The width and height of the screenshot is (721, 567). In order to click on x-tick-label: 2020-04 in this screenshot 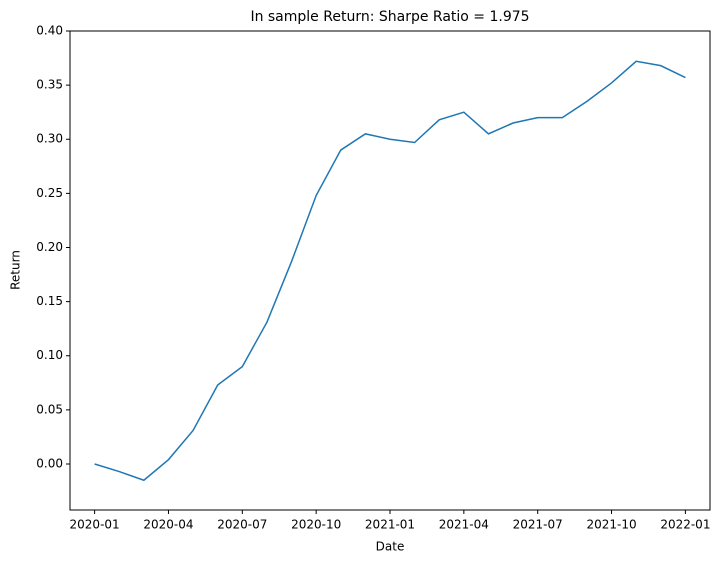, I will do `click(168, 525)`.